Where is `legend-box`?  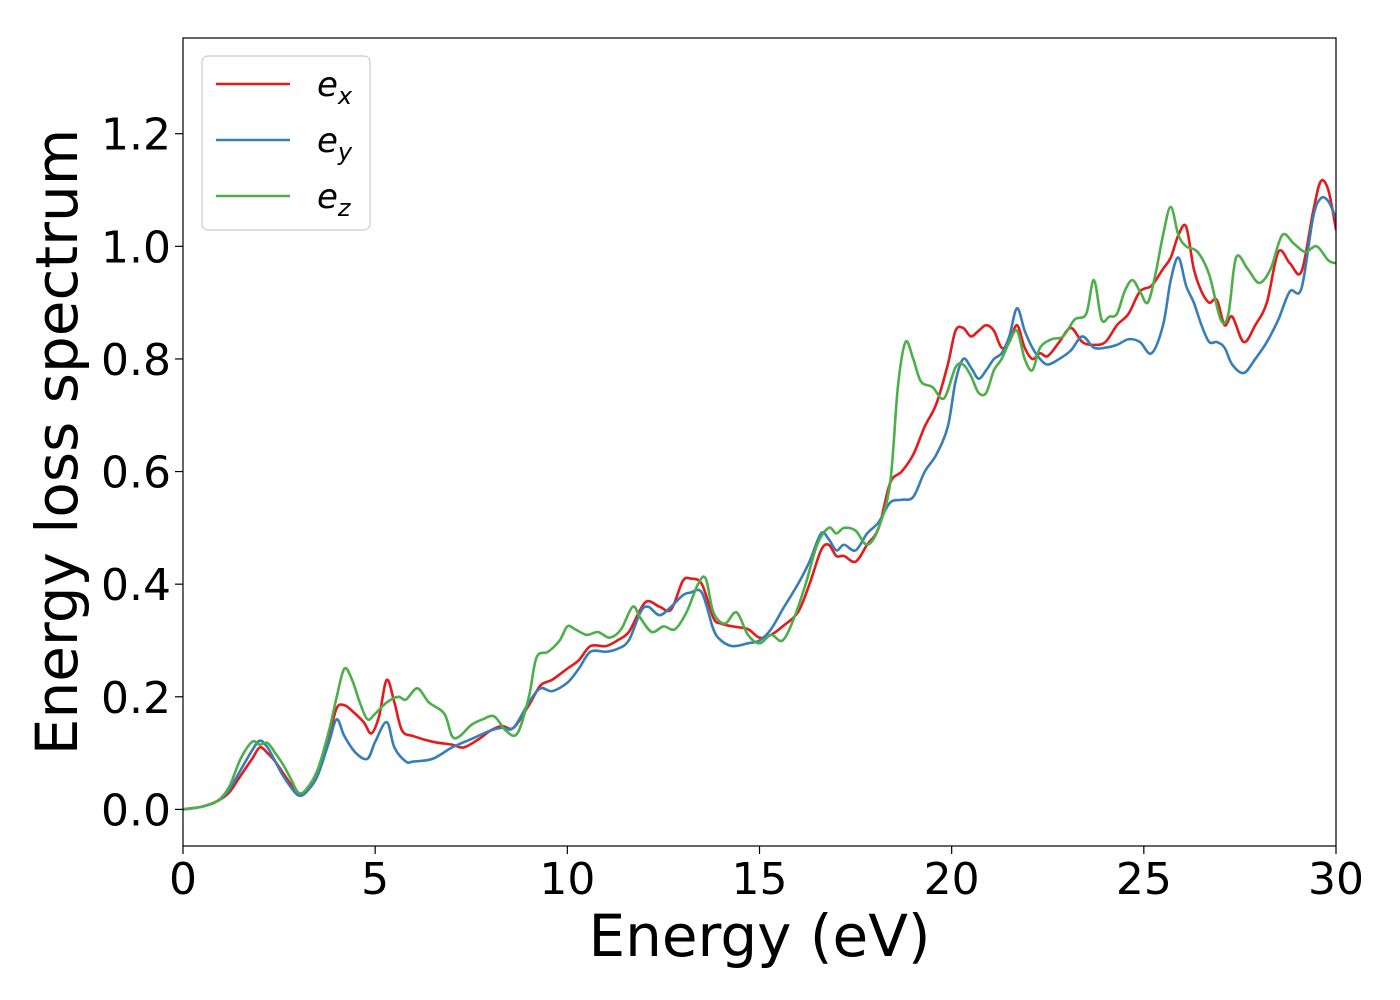
legend-box is located at coordinates (286, 143).